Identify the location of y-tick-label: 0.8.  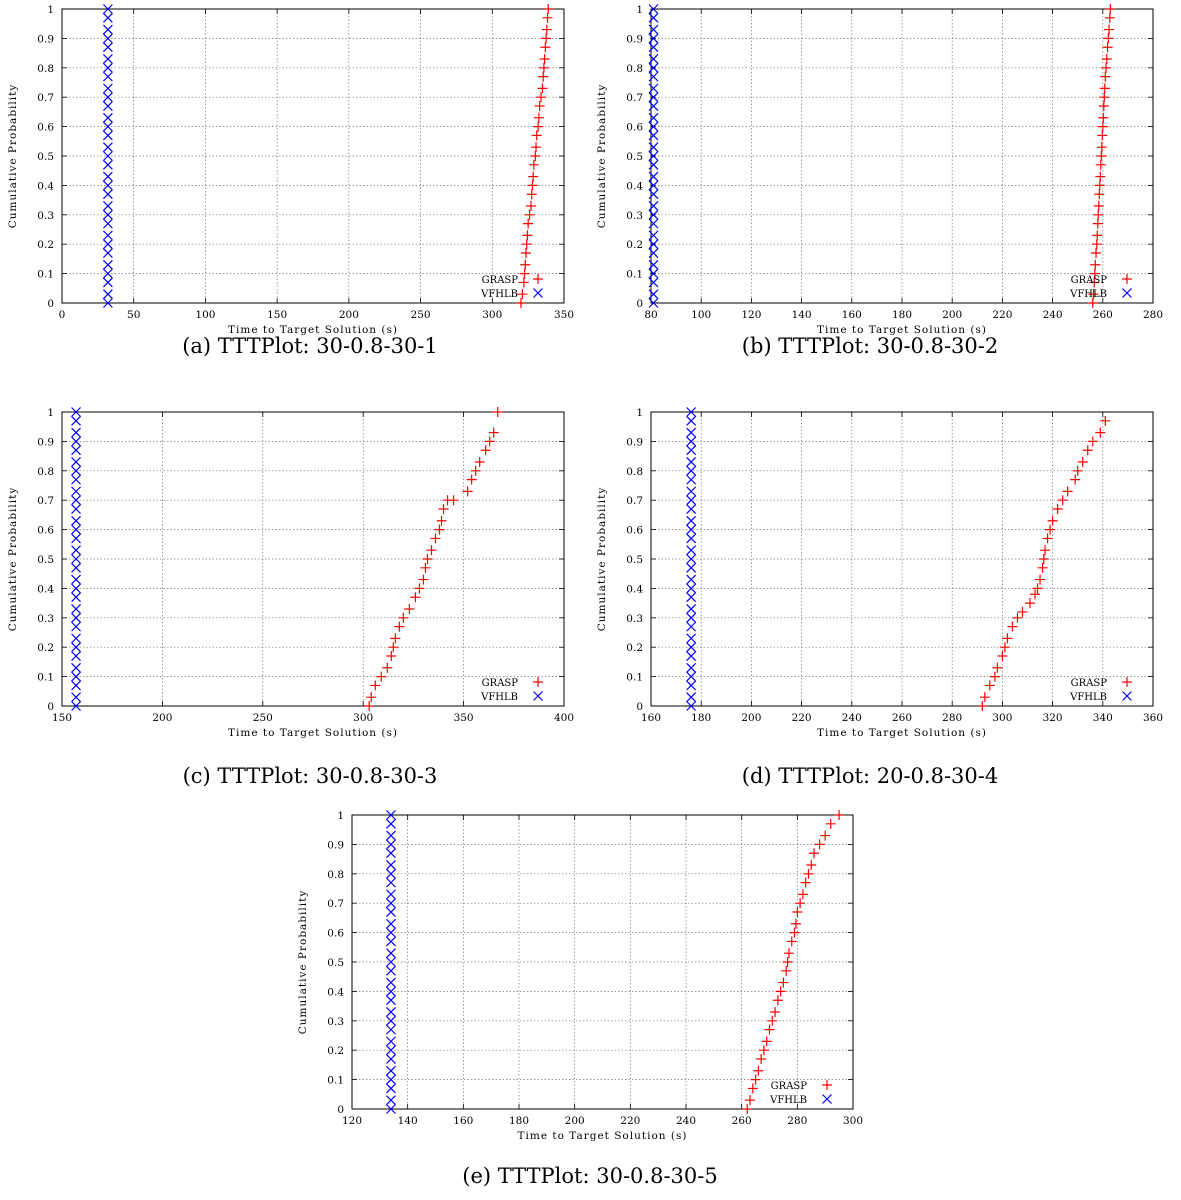
(45, 472).